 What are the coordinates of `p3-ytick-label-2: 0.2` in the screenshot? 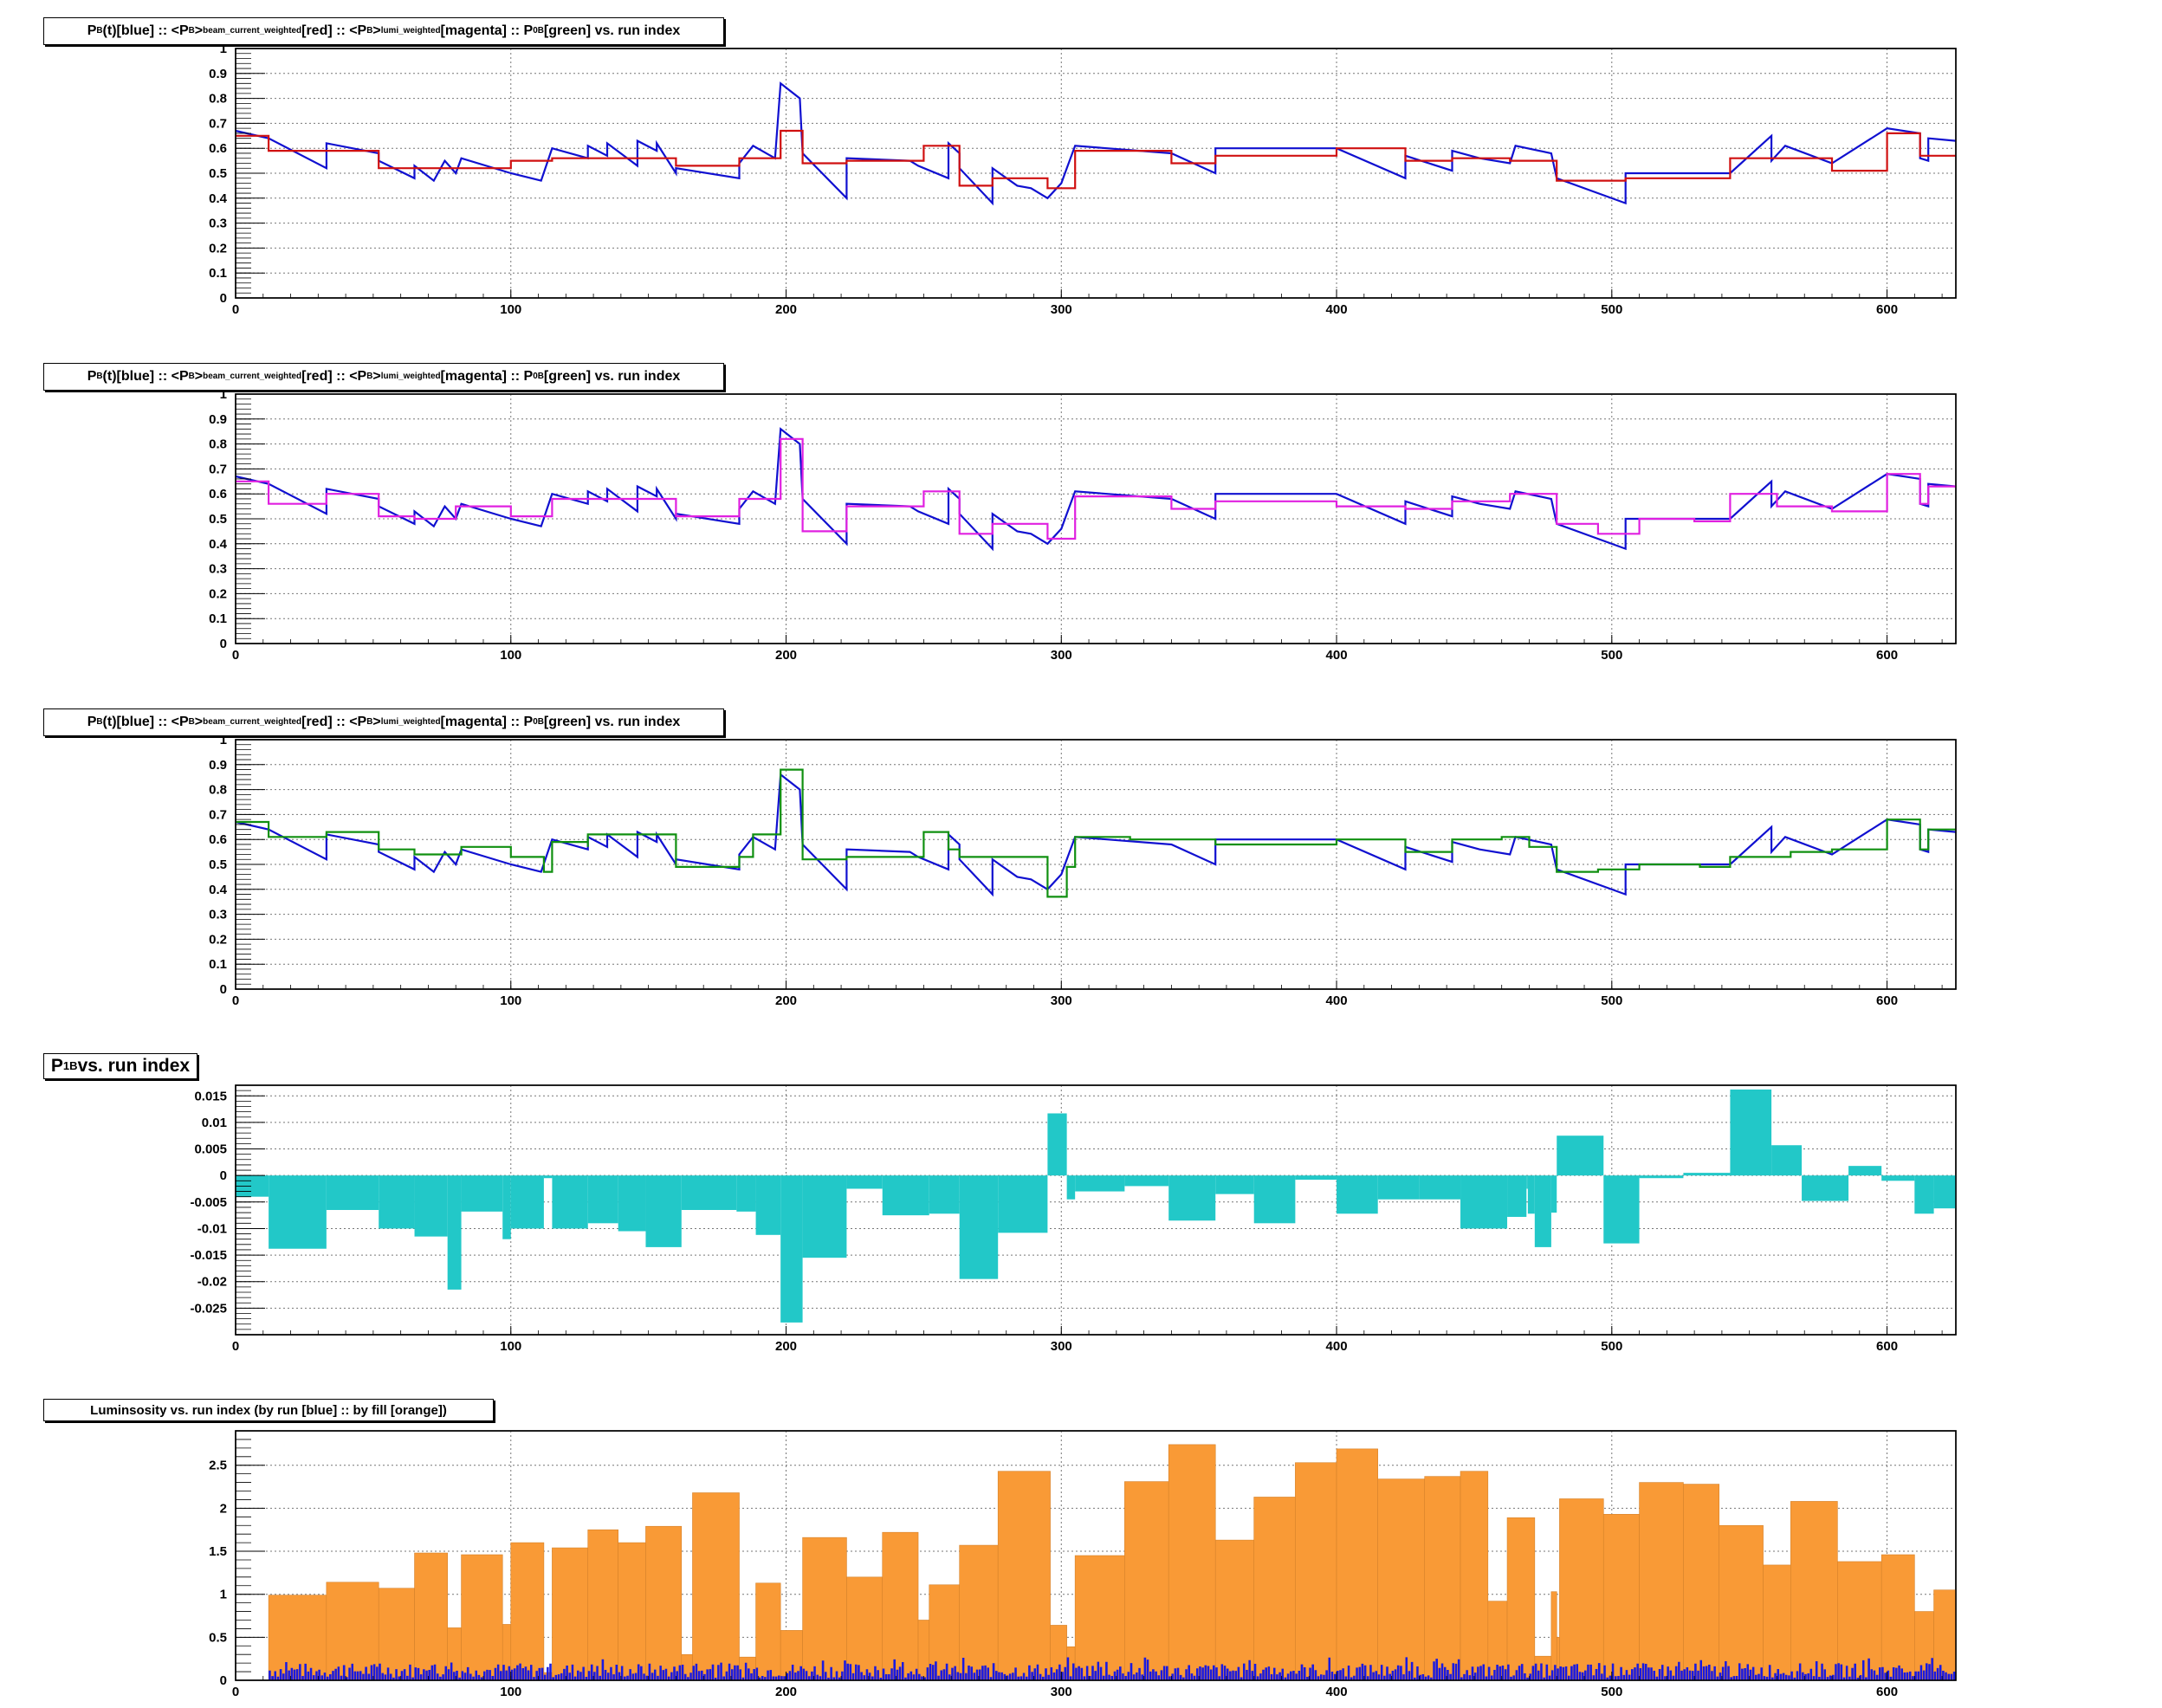 It's located at (218, 939).